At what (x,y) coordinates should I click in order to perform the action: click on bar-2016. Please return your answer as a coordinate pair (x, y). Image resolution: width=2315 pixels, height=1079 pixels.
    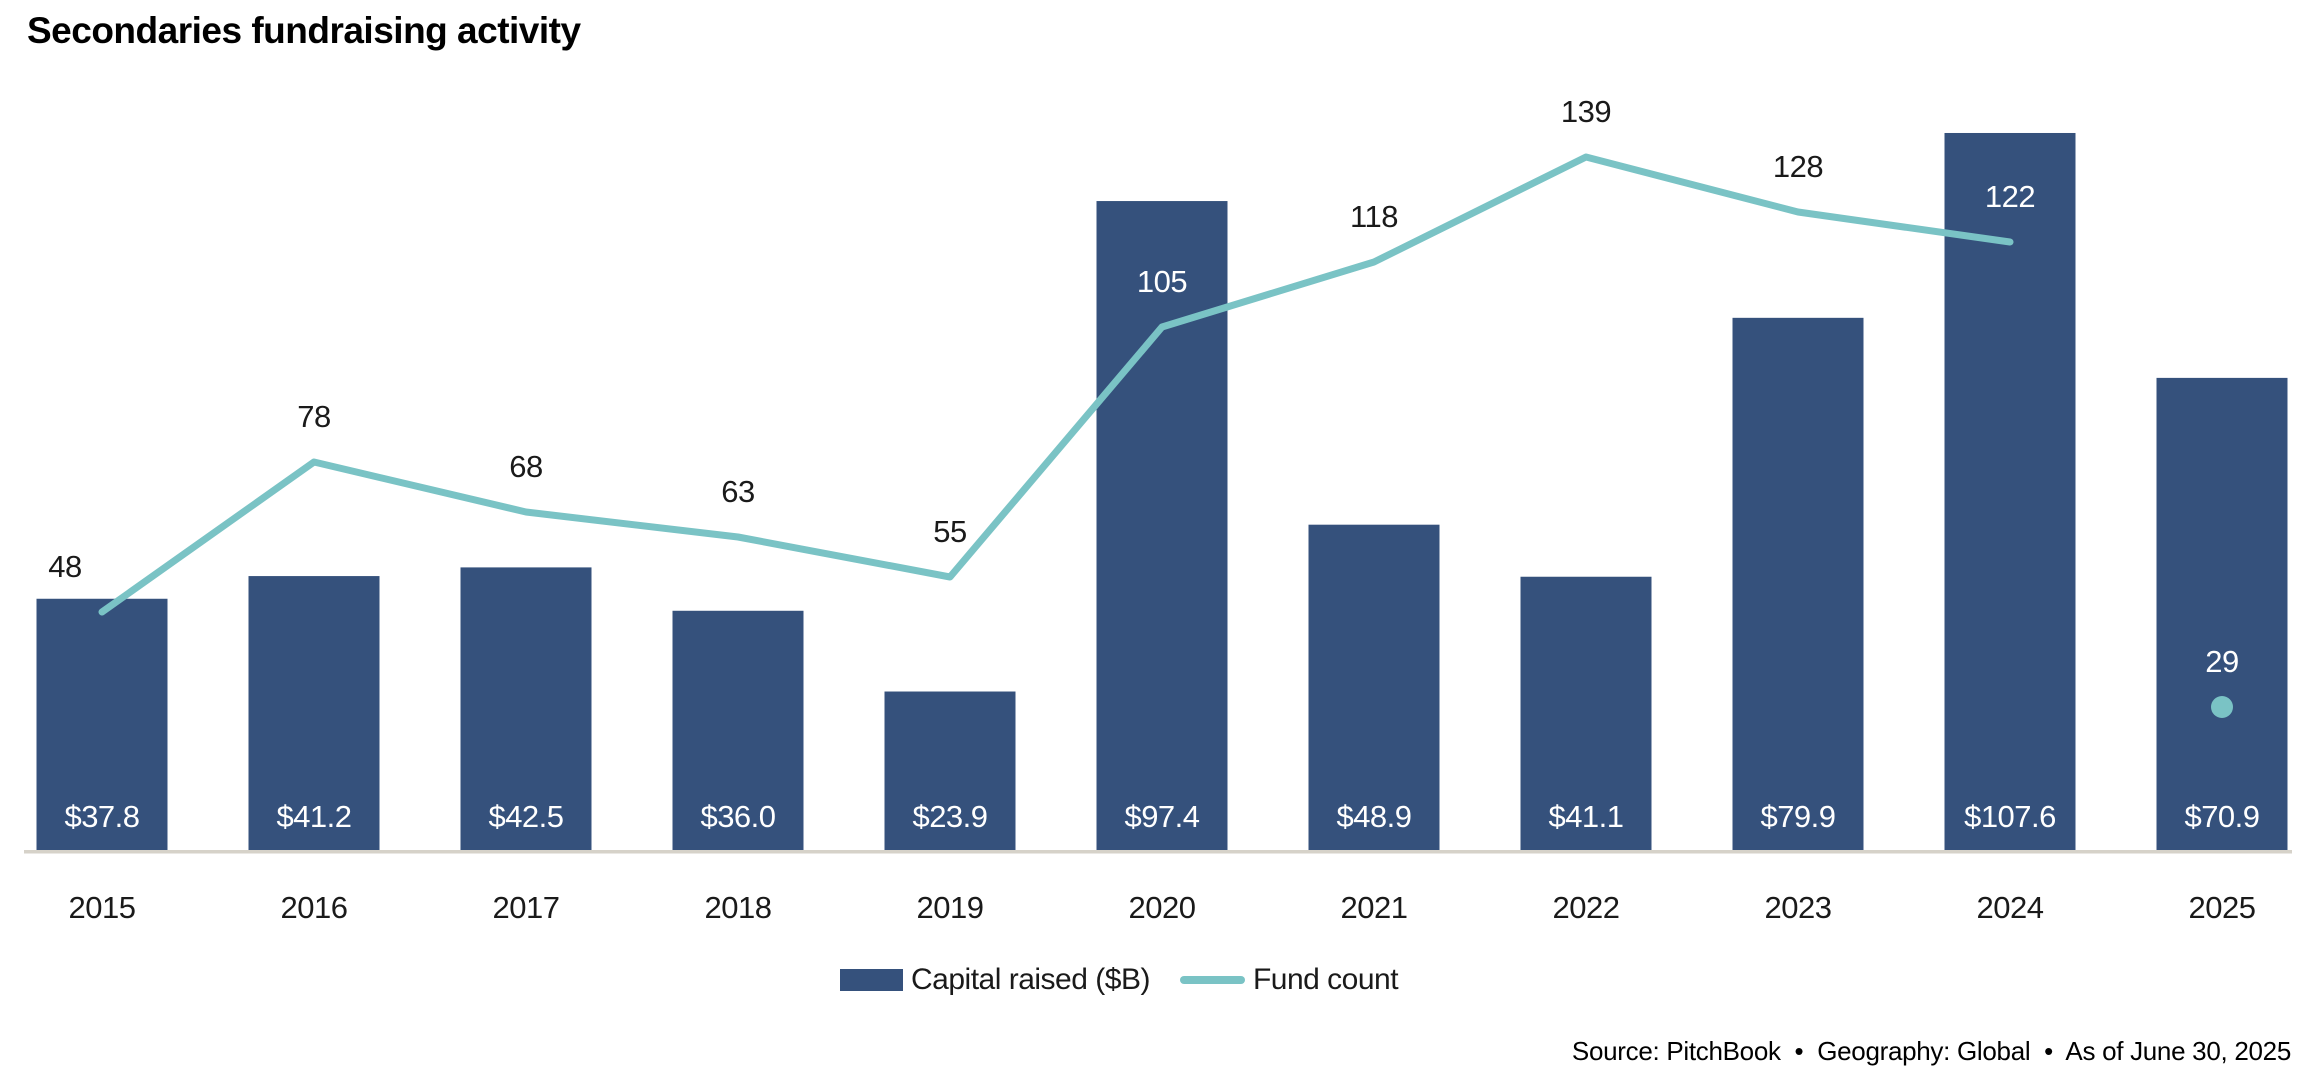
    Looking at the image, I should click on (314, 713).